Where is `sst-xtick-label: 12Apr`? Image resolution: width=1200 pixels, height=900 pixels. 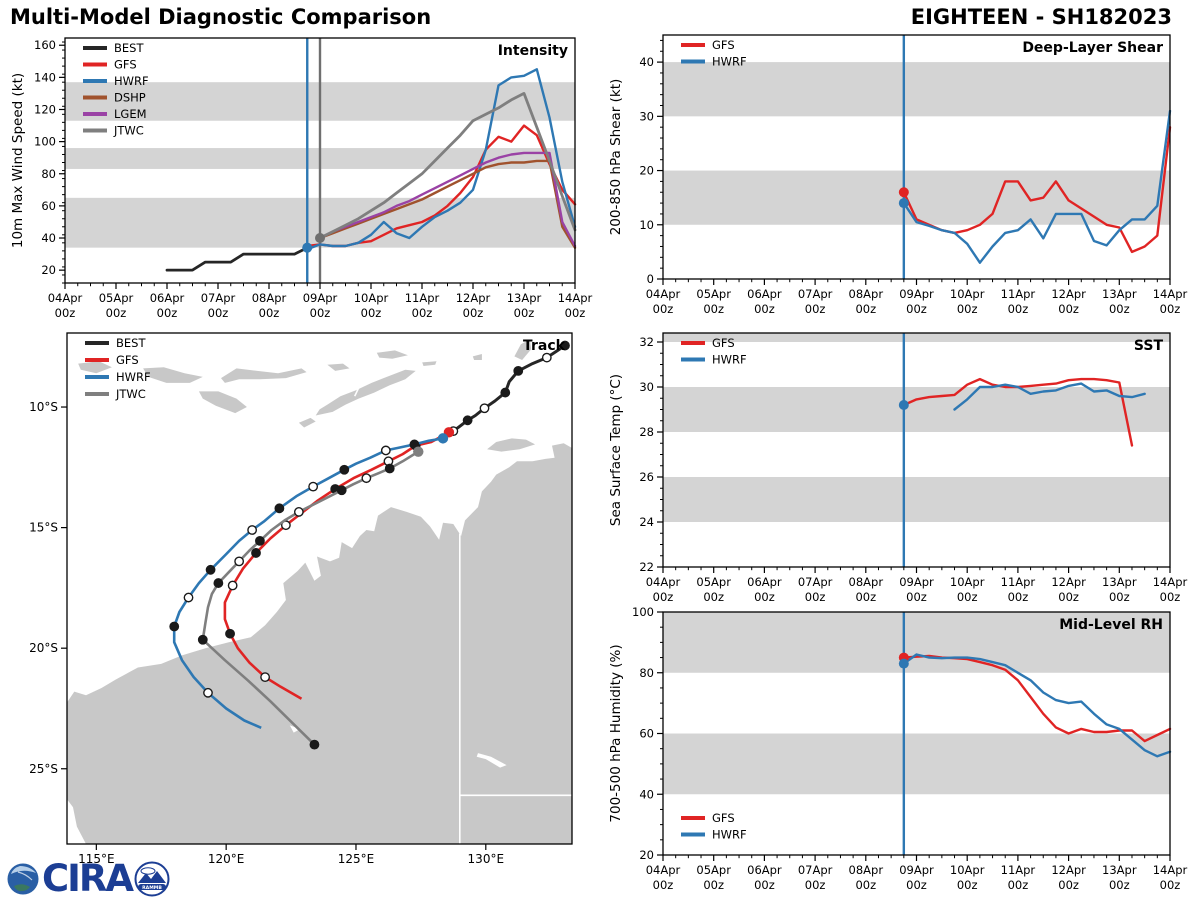 sst-xtick-label: 12Apr is located at coordinates (1068, 582).